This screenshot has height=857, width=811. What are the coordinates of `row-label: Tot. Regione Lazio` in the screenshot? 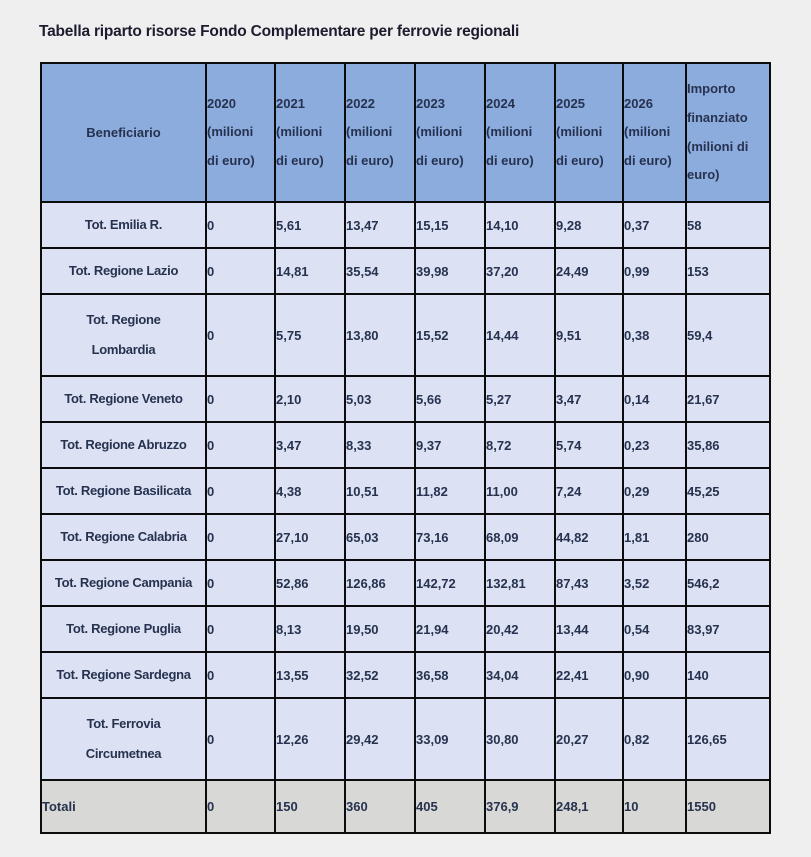 It's located at (123, 271).